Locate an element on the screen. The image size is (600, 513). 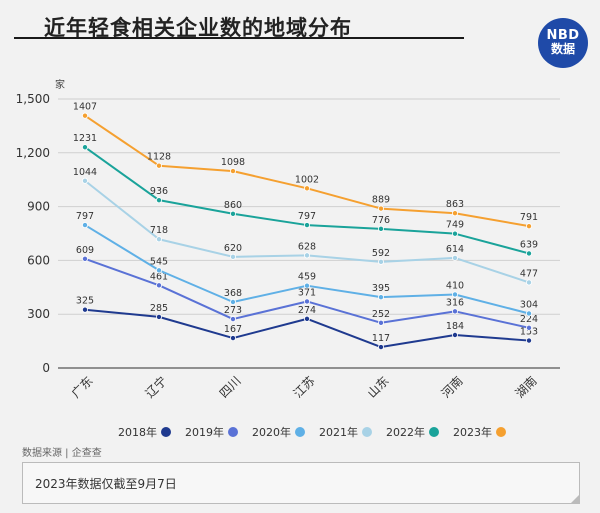
data-label: 153 is located at coordinates (529, 332).